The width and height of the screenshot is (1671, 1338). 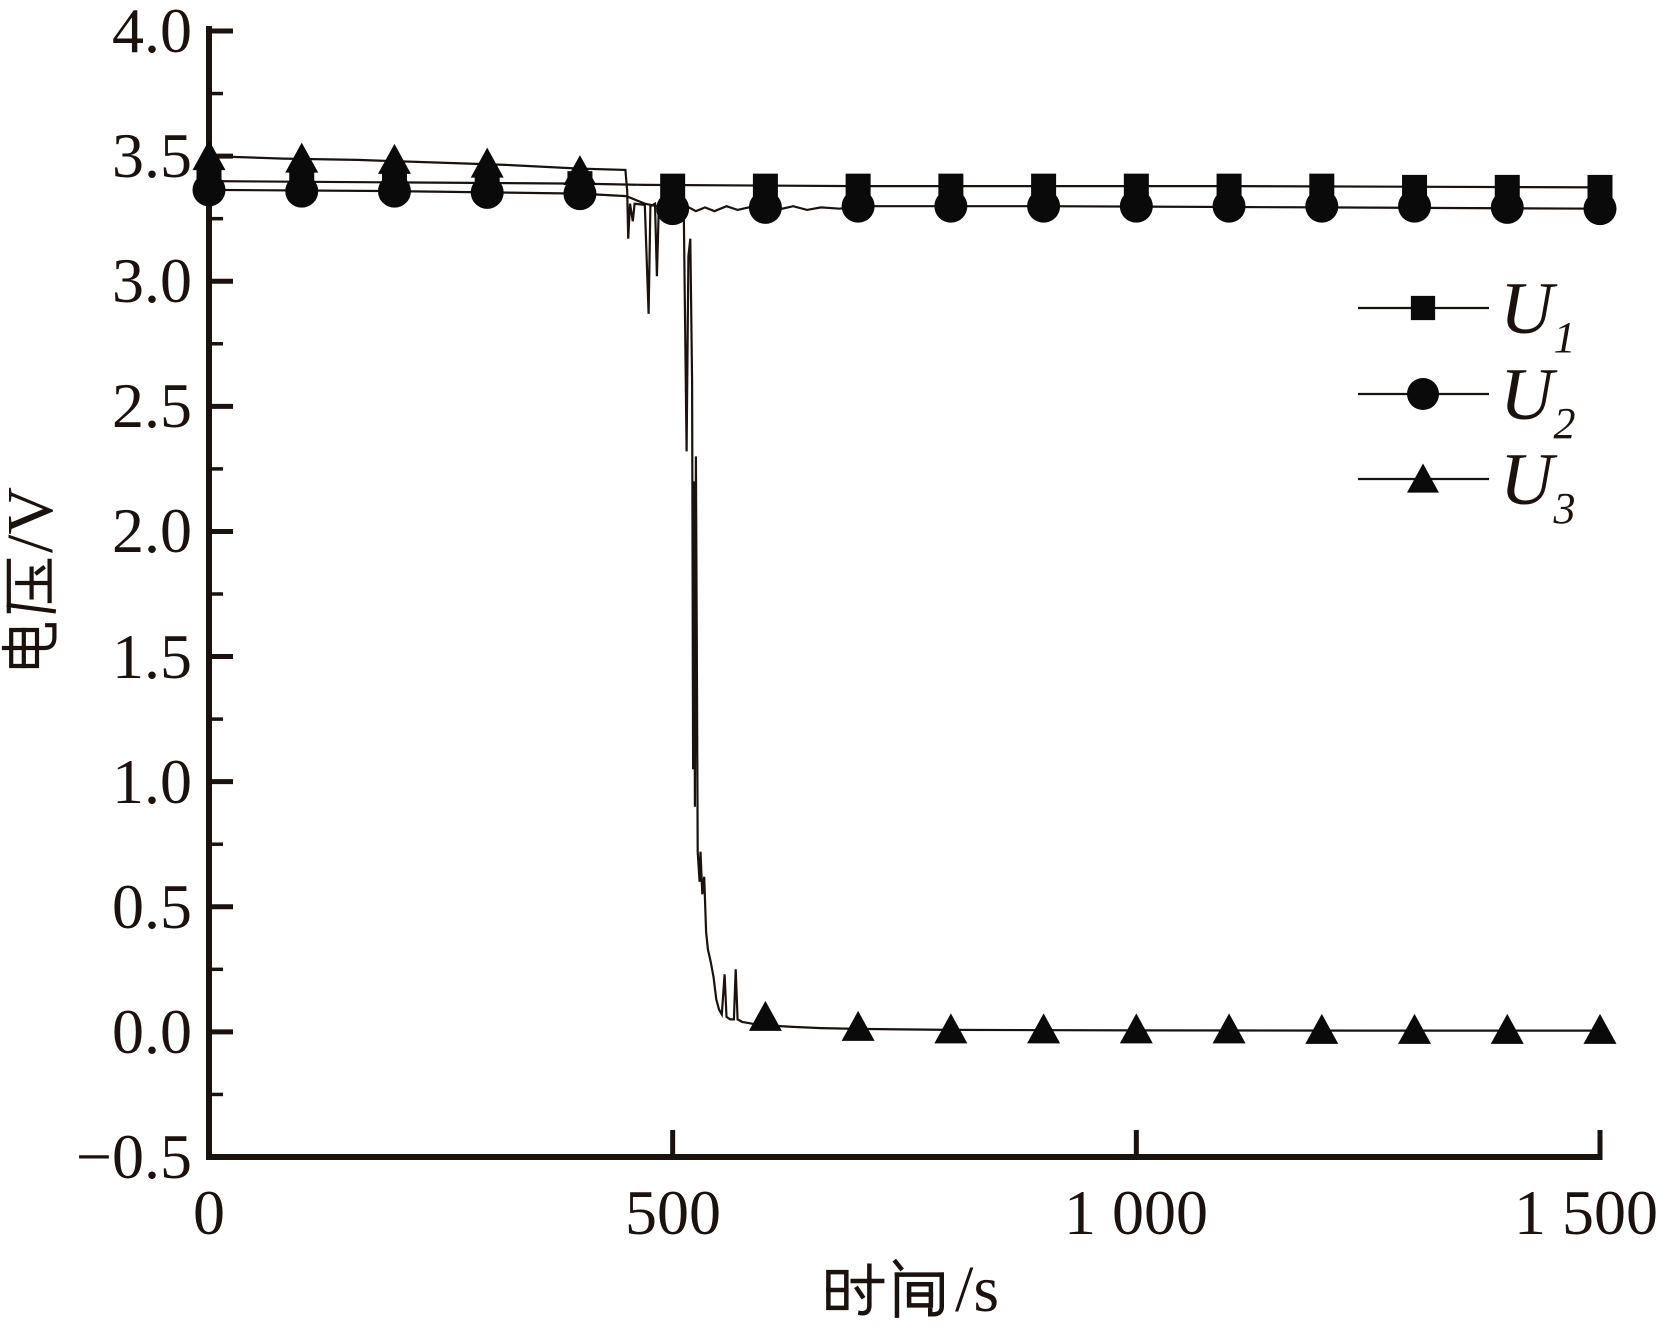 What do you see at coordinates (152, 781) in the screenshot?
I see `y-tick-label: 1.0` at bounding box center [152, 781].